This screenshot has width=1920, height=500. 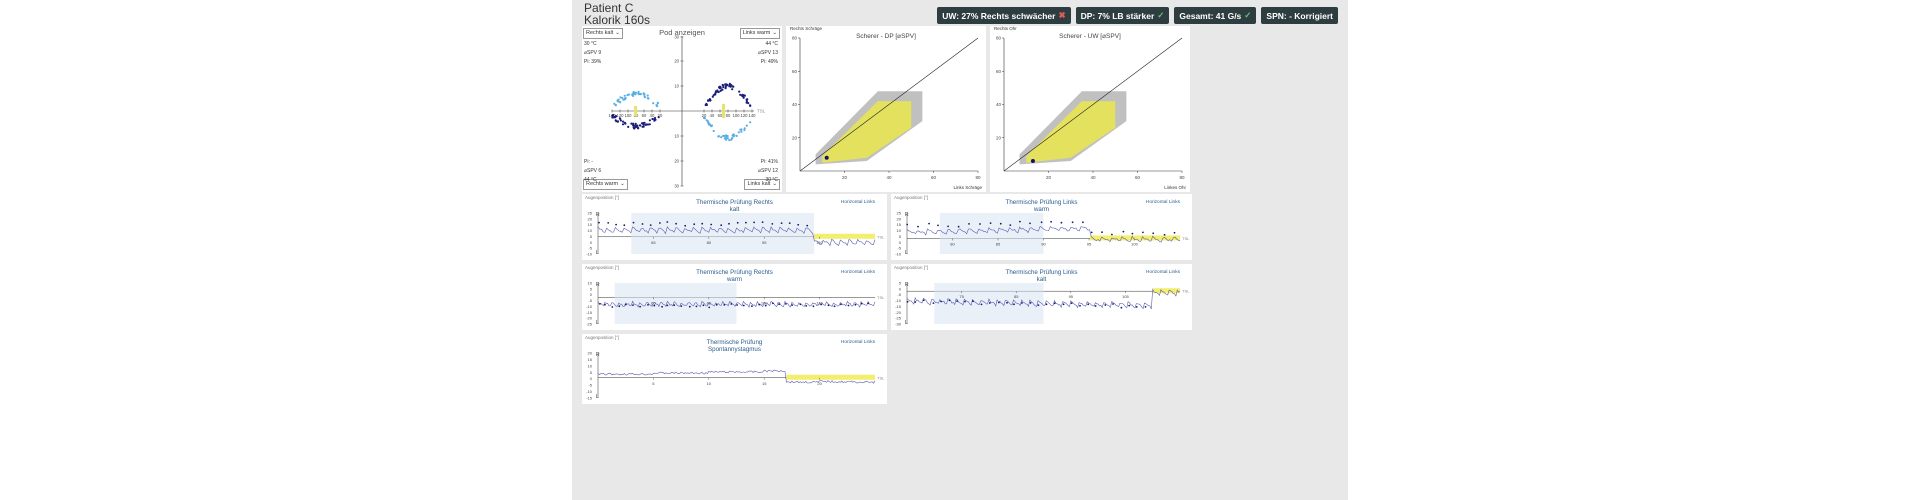 What do you see at coordinates (745, 115) in the screenshot?
I see `x-tick-label: 120` at bounding box center [745, 115].